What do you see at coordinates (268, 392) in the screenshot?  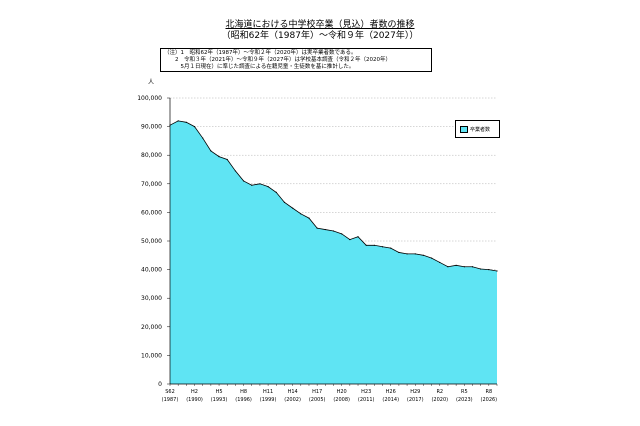 I see `x-tick-label-era: H11` at bounding box center [268, 392].